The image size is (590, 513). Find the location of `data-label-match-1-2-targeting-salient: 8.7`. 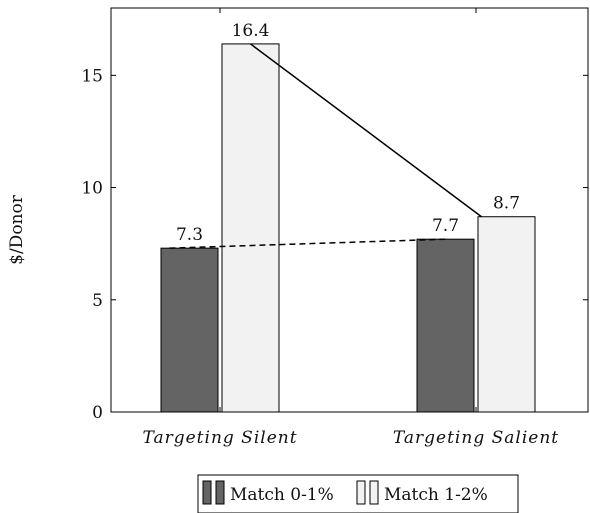

data-label-match-1-2-targeting-salient: 8.7 is located at coordinates (506, 204).